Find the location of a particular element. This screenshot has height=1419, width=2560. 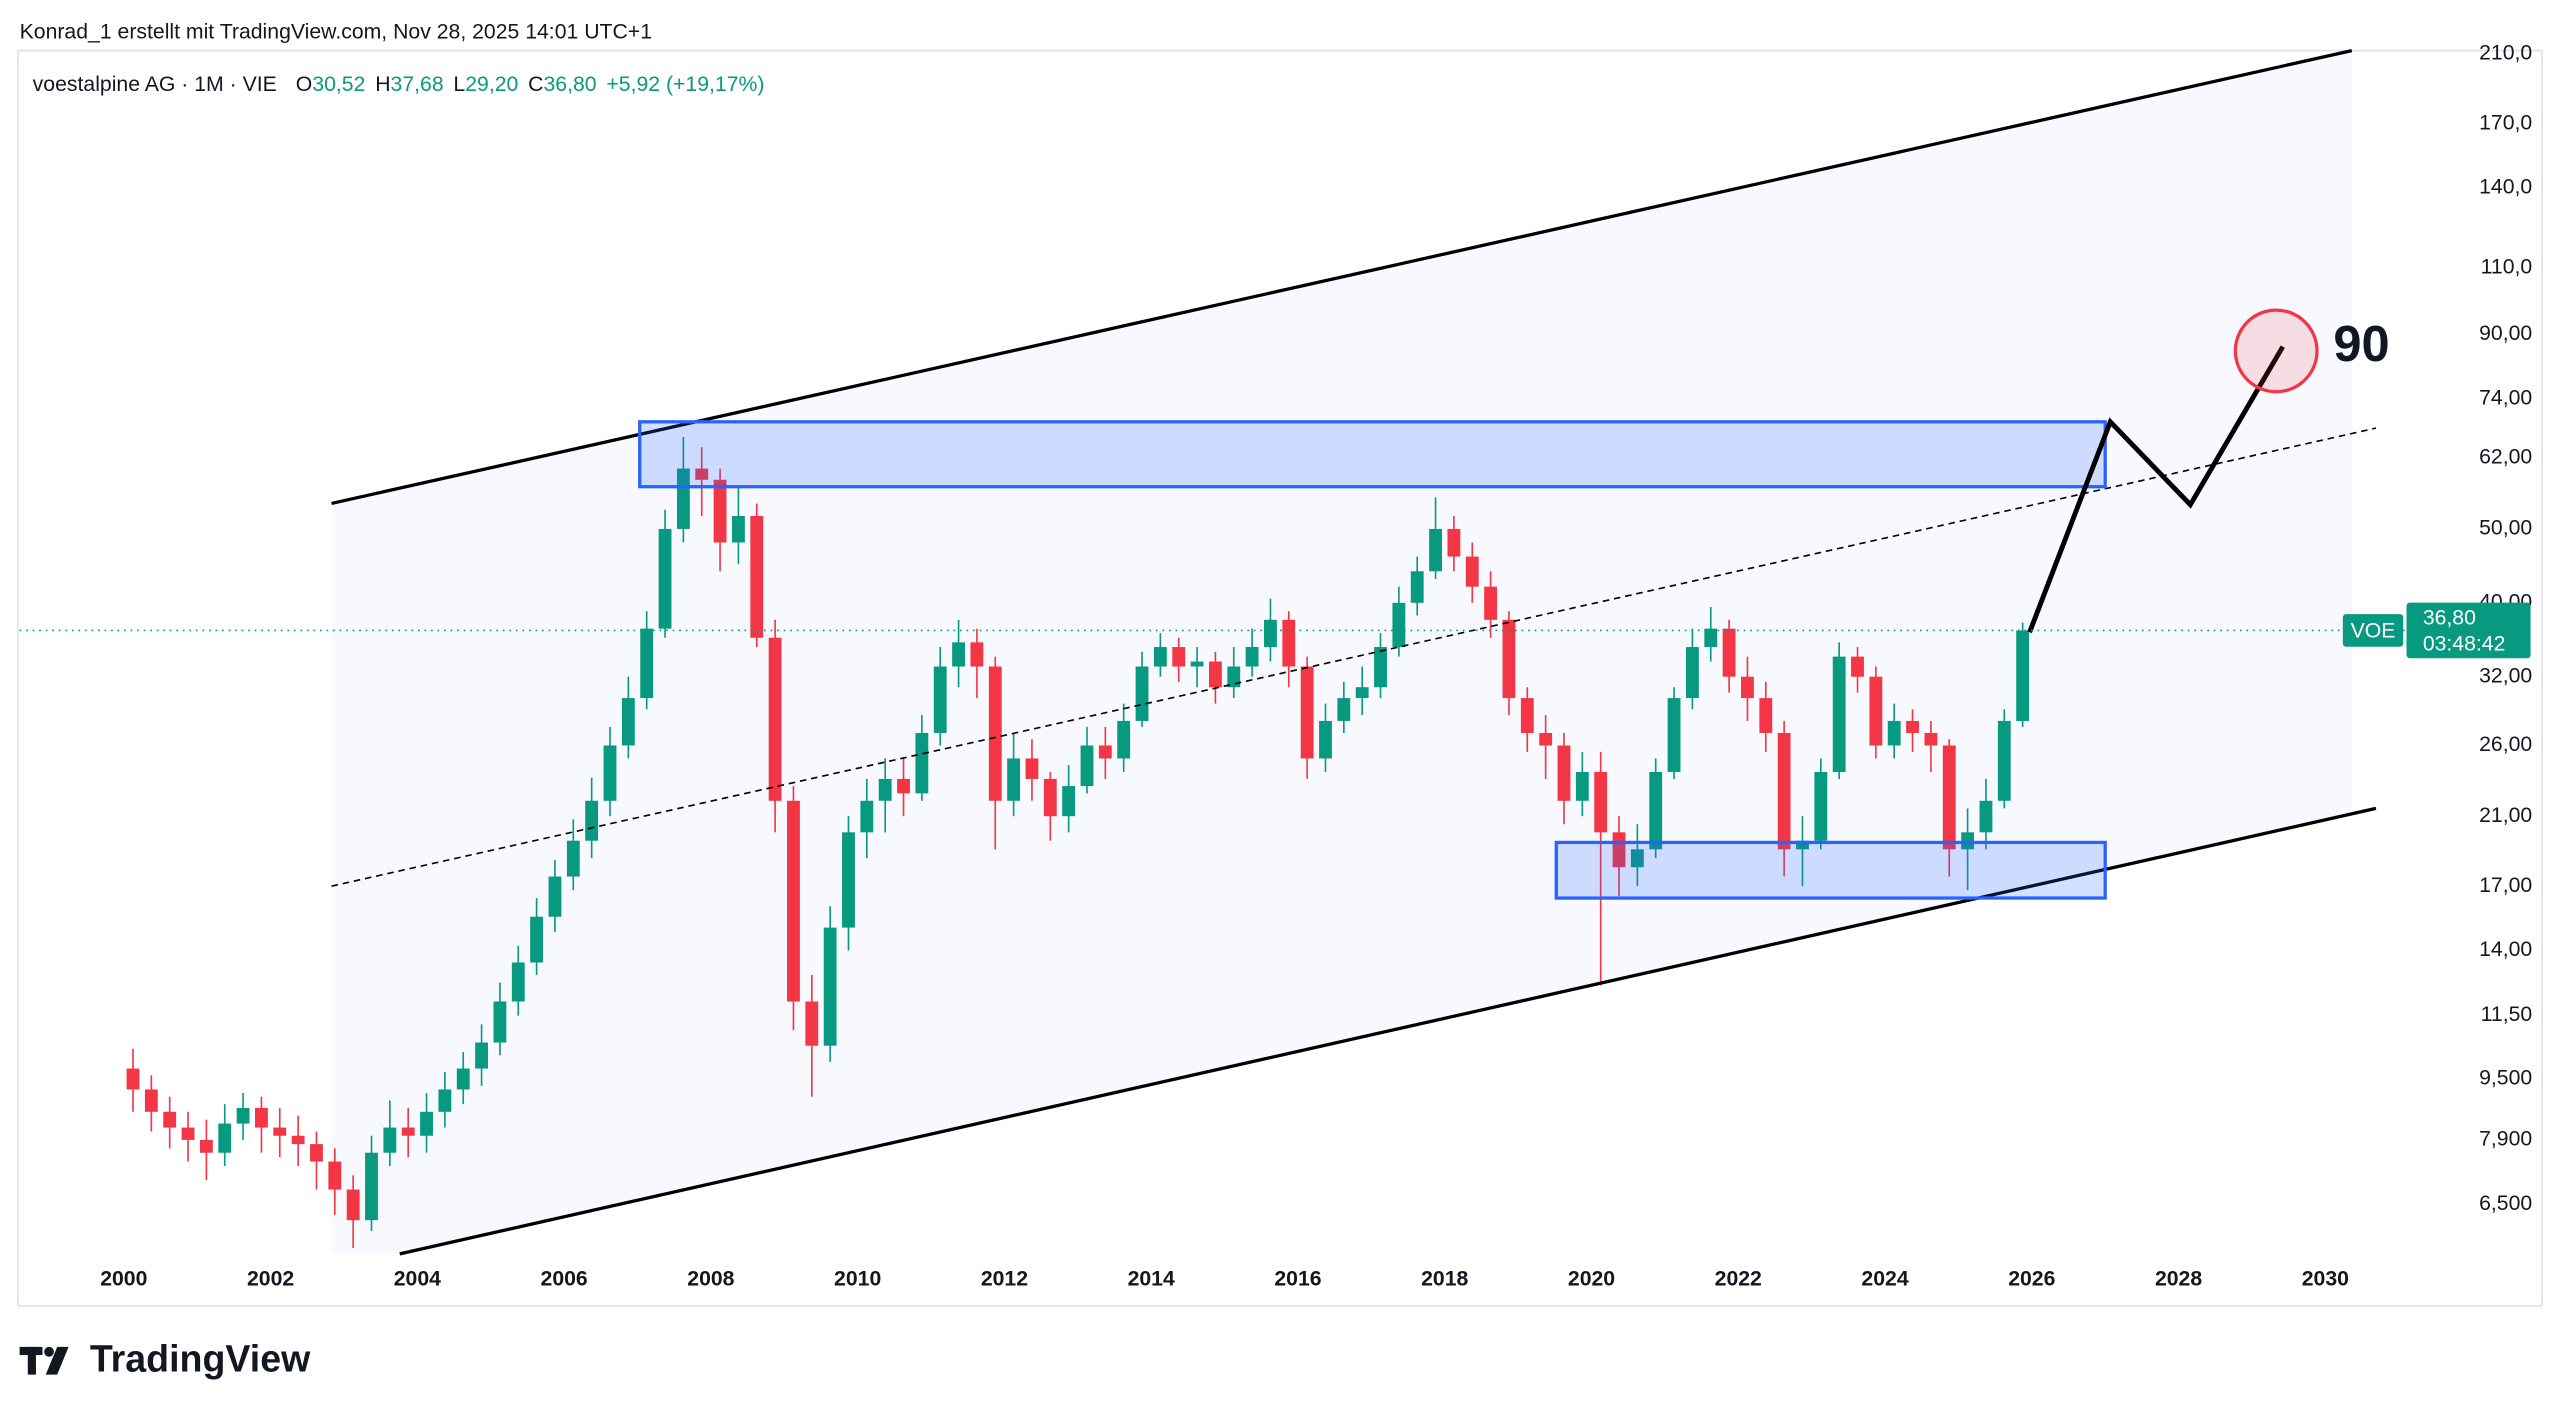

symbol-label: VOE is located at coordinates (2373, 631).